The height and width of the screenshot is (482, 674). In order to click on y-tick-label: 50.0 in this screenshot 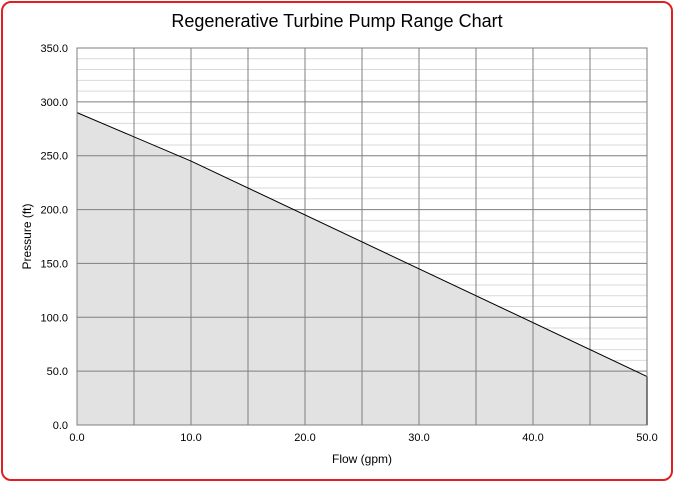, I will do `click(57, 372)`.